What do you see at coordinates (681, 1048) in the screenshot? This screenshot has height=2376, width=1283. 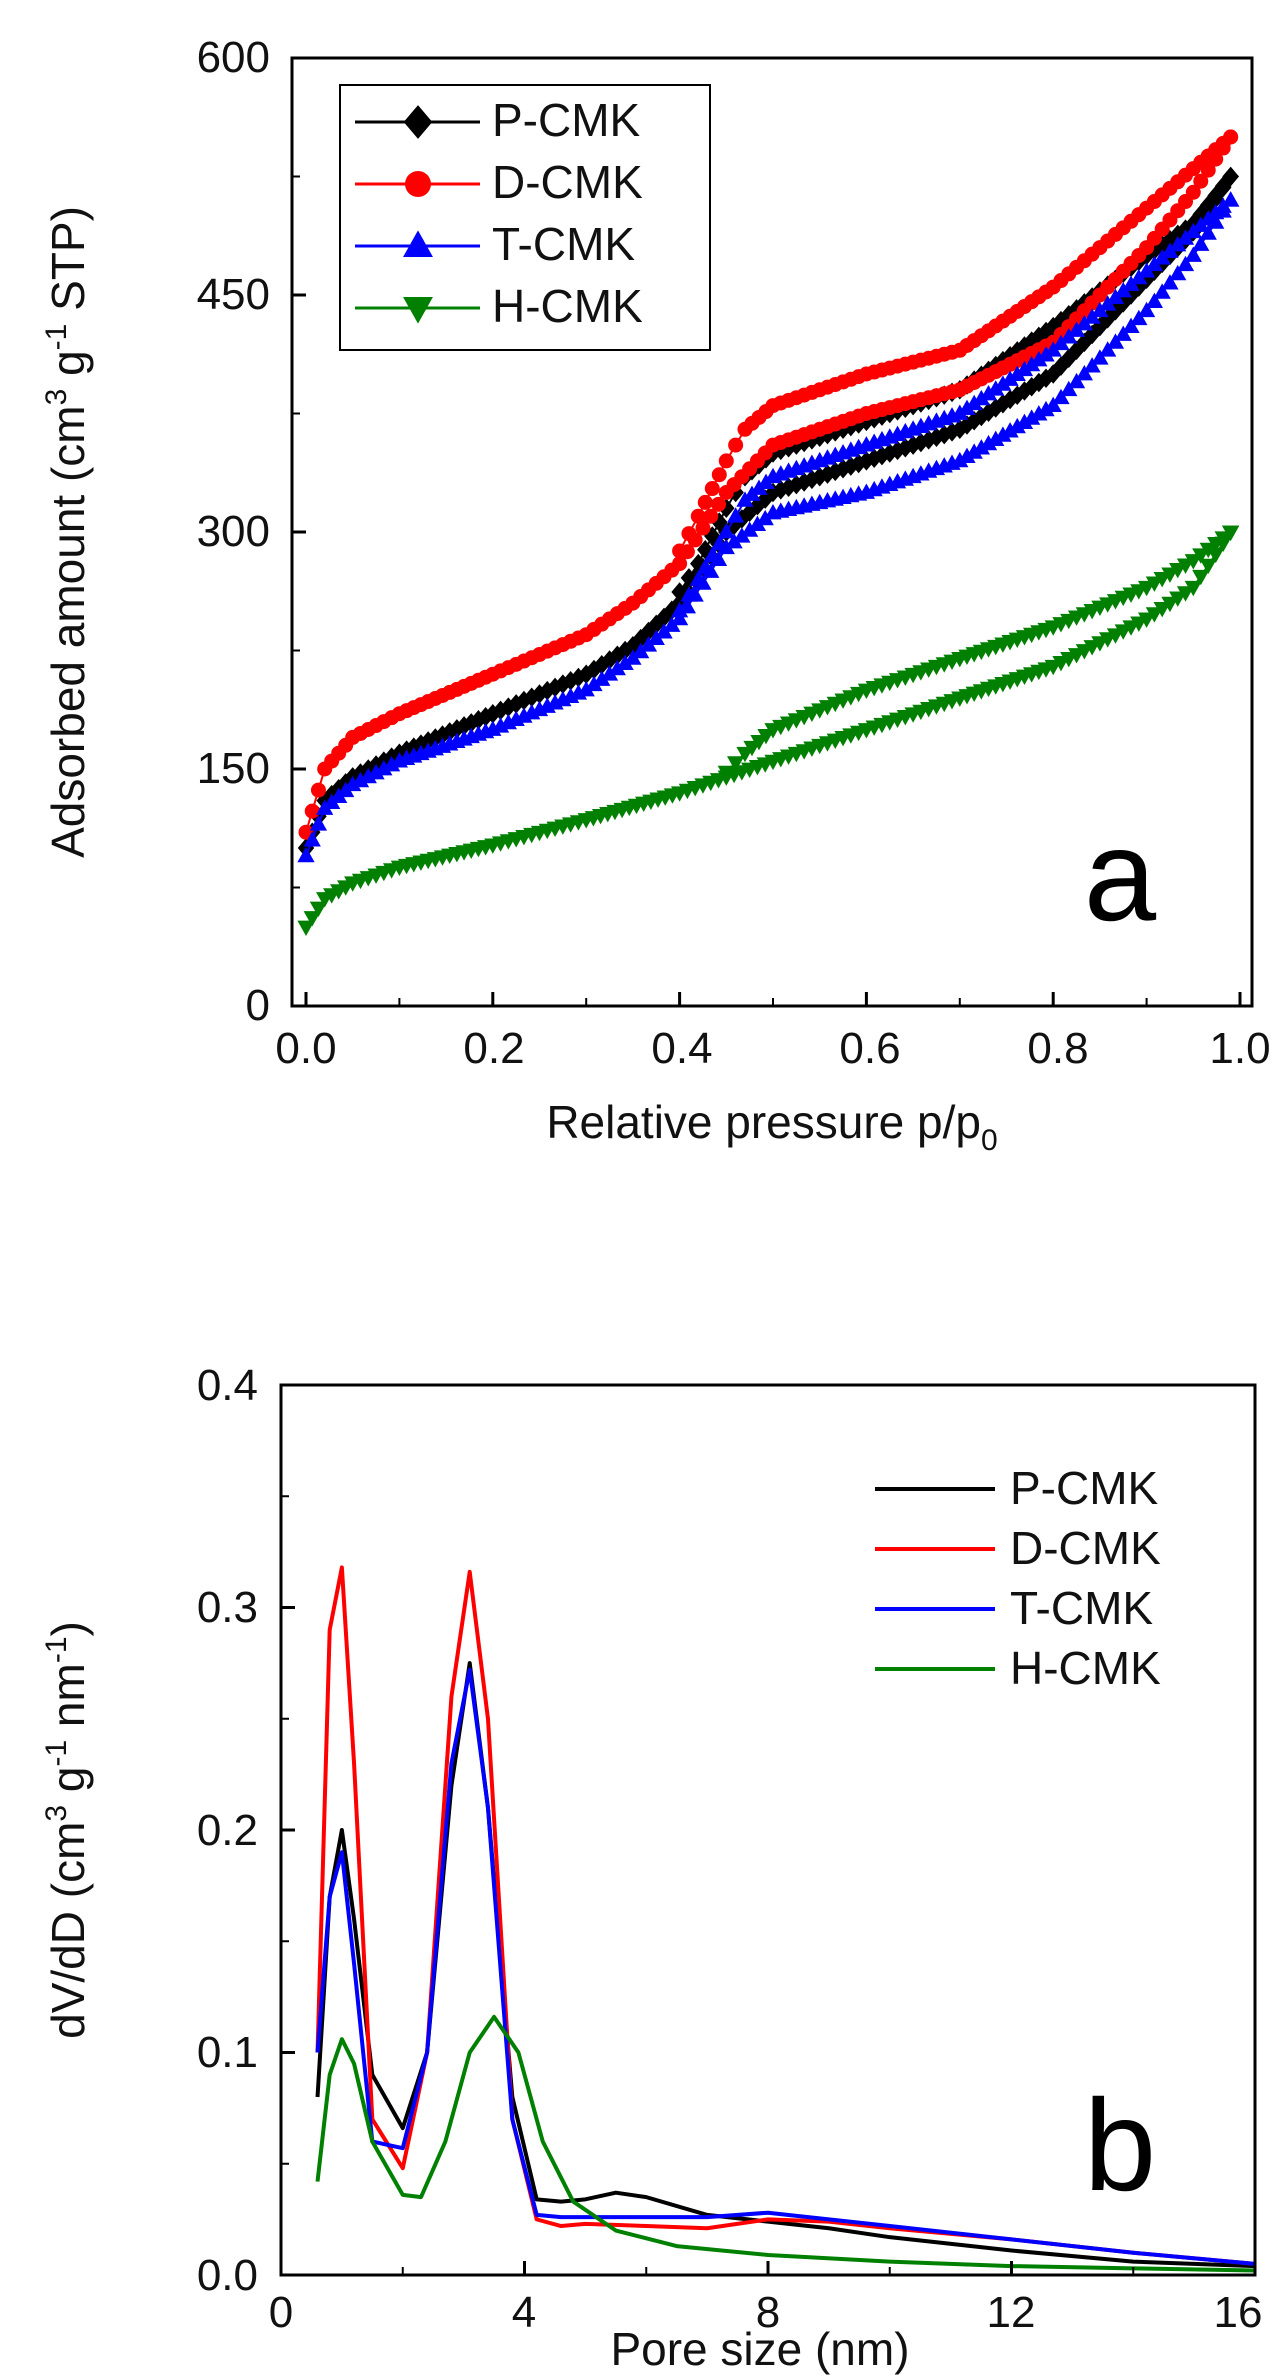 I see `panel-a-x-tick-label: 0.4` at bounding box center [681, 1048].